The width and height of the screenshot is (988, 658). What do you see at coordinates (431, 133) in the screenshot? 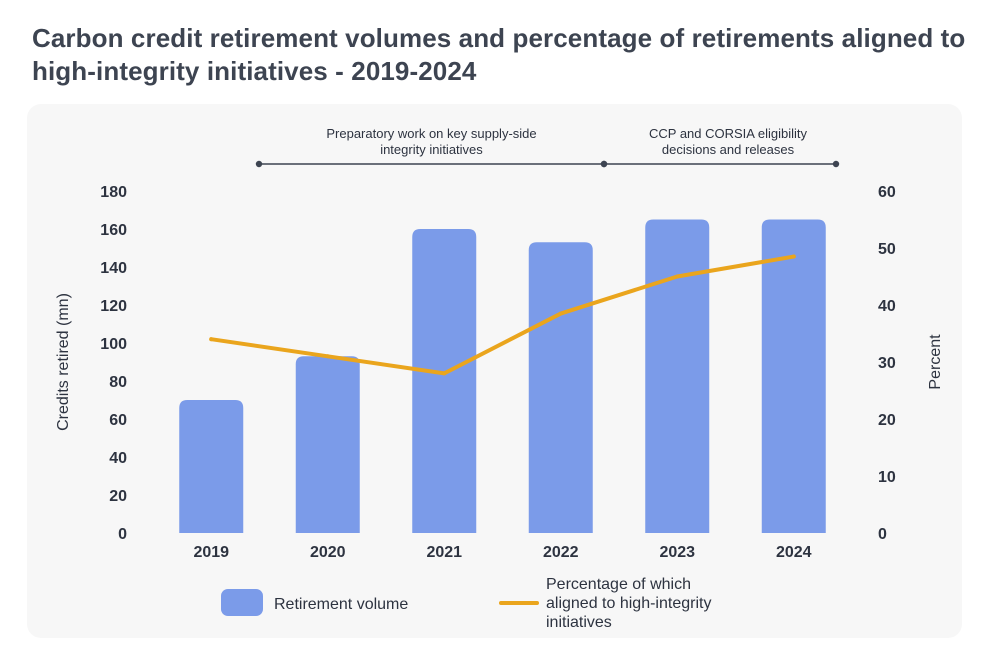
I see `annotation-text: Preparatory work on key supply-side` at bounding box center [431, 133].